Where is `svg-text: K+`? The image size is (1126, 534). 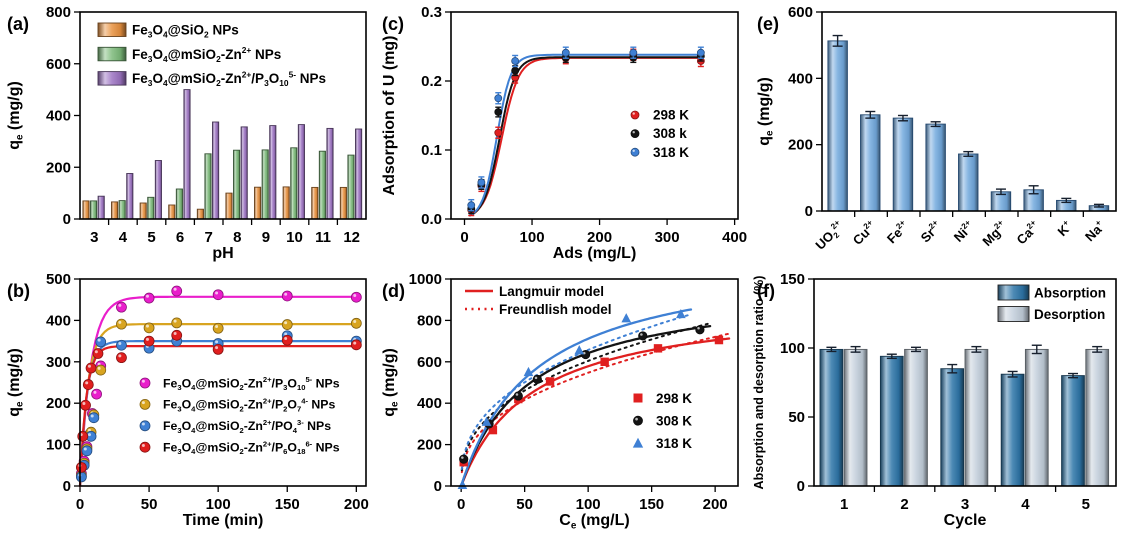 svg-text: K+ is located at coordinates (1064, 228).